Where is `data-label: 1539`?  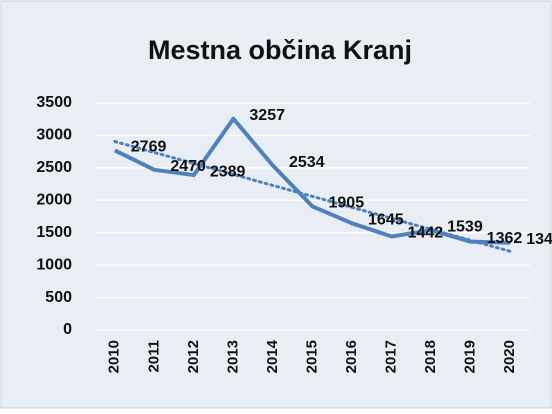 data-label: 1539 is located at coordinates (465, 226).